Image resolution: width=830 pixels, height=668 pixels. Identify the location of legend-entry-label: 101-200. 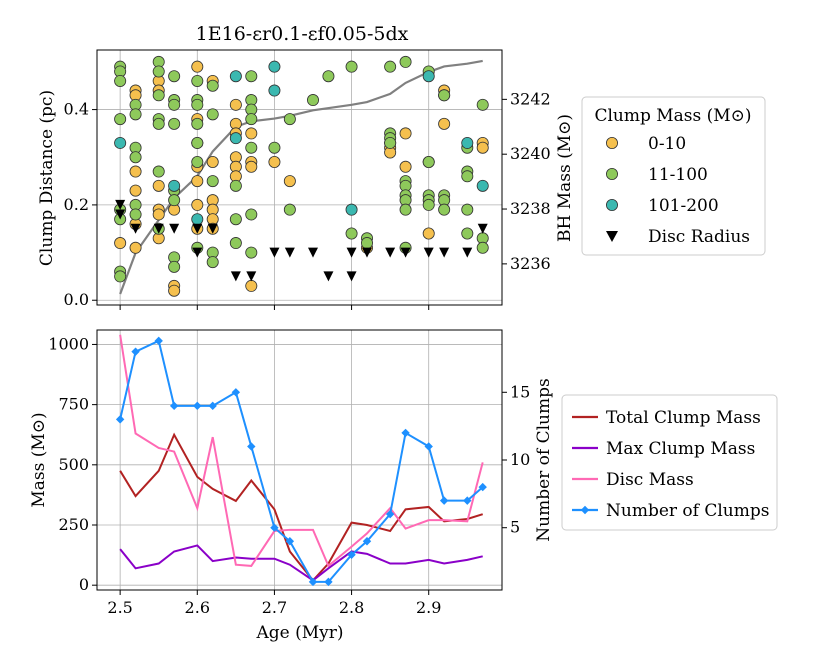
(683, 206).